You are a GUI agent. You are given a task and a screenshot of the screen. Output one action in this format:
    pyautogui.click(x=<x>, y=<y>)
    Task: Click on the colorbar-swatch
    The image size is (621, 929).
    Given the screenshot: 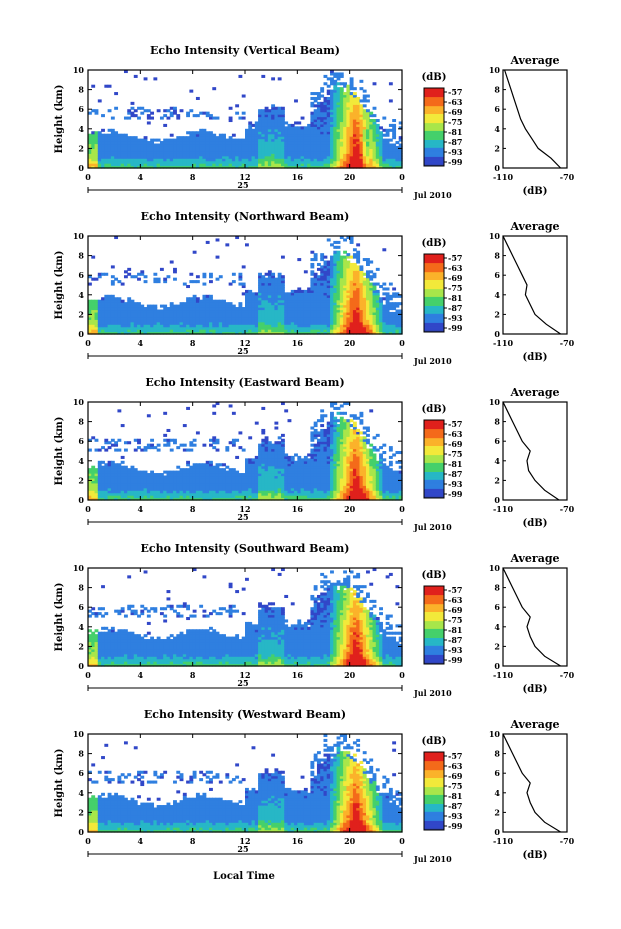 What is the action you would take?
    pyautogui.click(x=434, y=137)
    